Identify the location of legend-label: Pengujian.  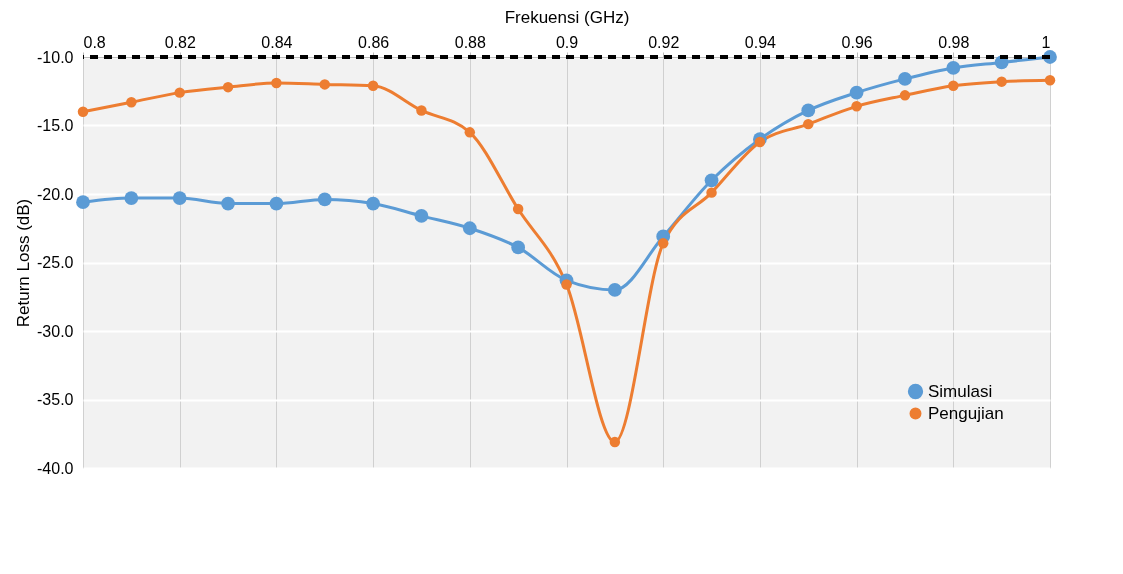
(966, 413).